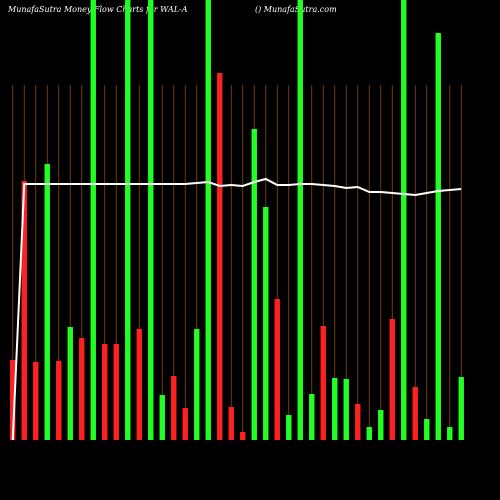  What do you see at coordinates (97, 9) in the screenshot?
I see `chart-title: MunafaSutra Money Flow Charts for WAL-A` at bounding box center [97, 9].